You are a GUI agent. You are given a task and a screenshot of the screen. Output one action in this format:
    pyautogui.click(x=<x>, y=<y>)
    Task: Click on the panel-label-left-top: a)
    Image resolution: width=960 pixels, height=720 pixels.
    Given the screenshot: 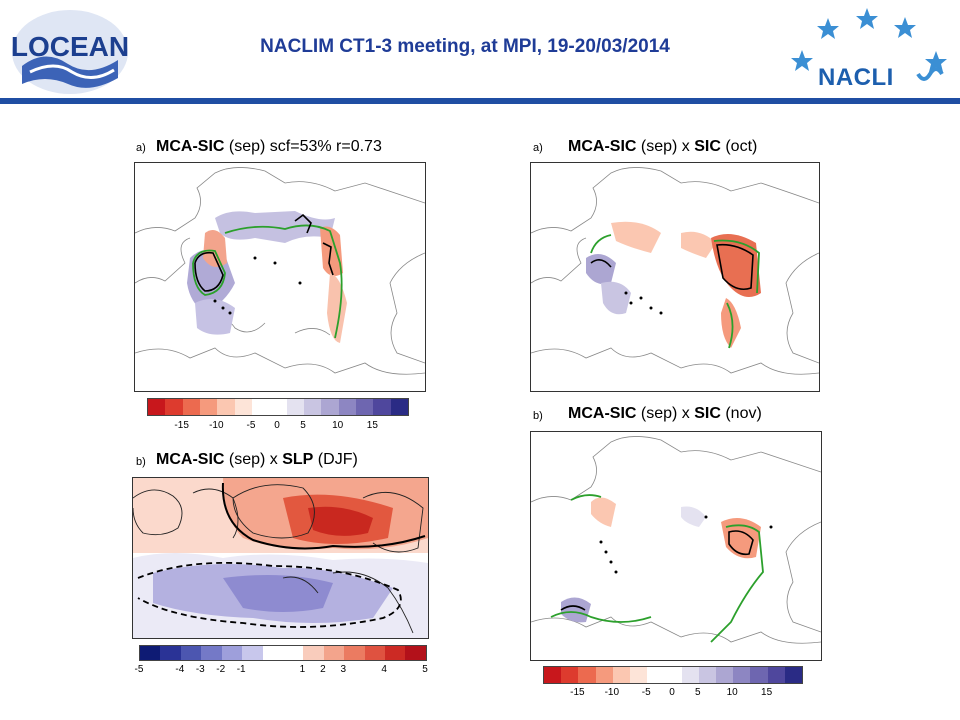 What is the action you would take?
    pyautogui.click(x=141, y=148)
    